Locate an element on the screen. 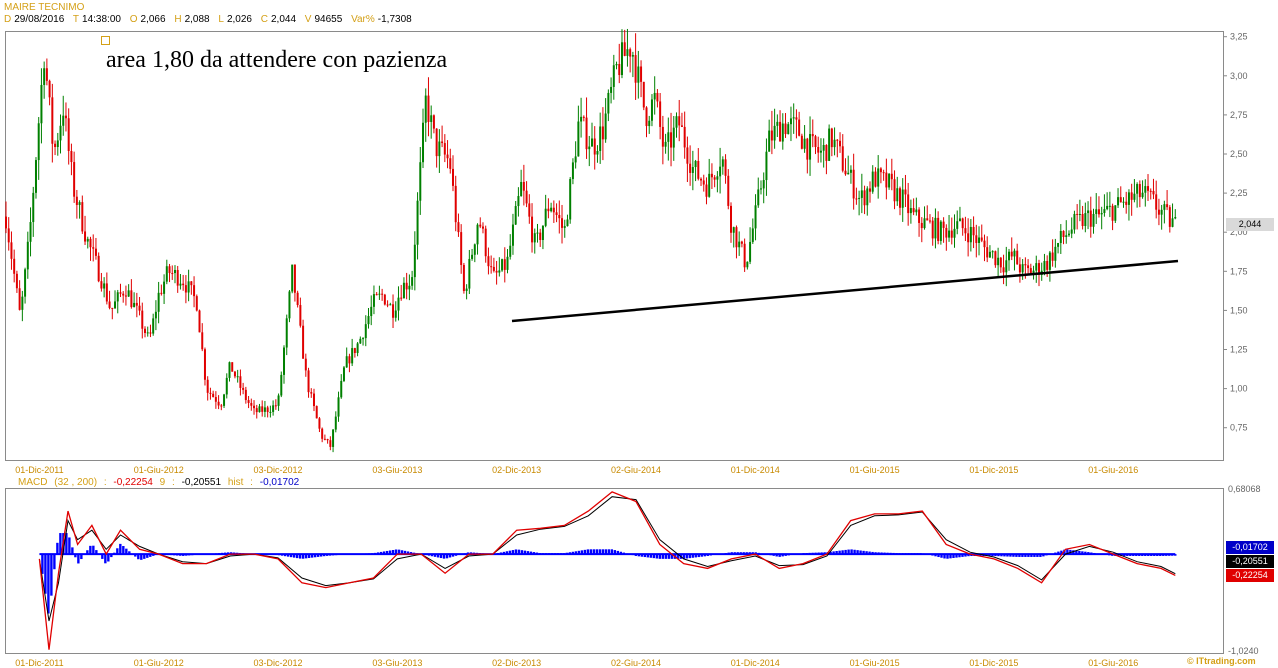 Image resolution: width=1278 pixels, height=668 pixels. price-xtick-label: 01-Dic-2015 is located at coordinates (993, 470).